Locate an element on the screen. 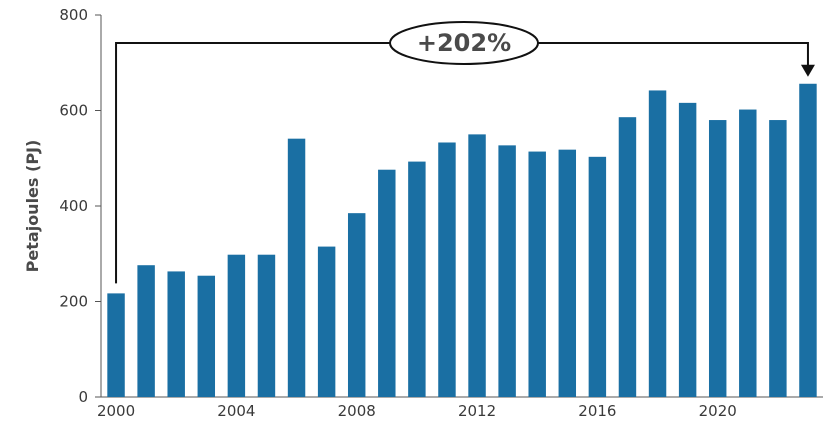  bar-2015 is located at coordinates (567, 273).